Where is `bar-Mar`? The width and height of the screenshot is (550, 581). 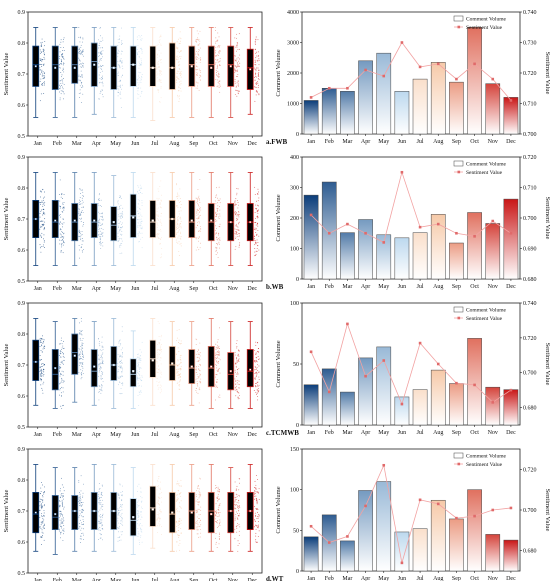 bar-Mar is located at coordinates (347, 113).